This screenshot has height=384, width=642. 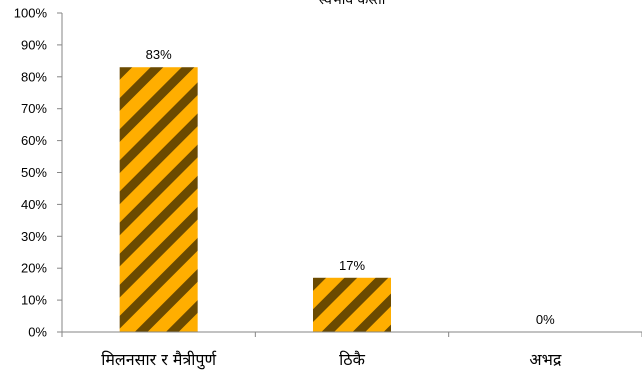 I want to click on y-tick-label: 0%, so click(x=37, y=332).